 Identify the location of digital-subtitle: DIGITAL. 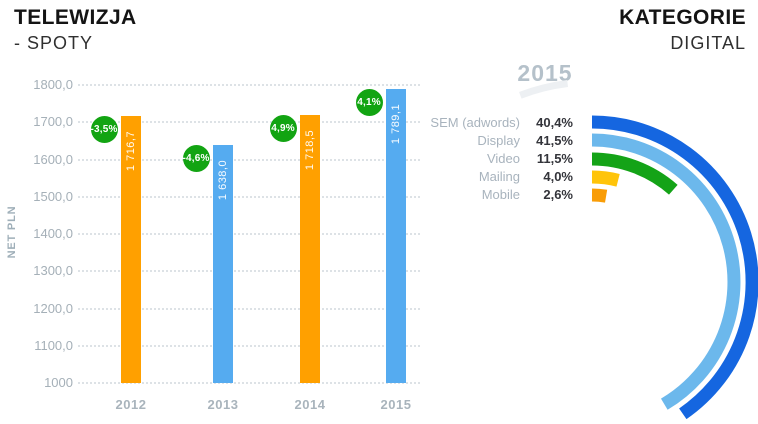
(708, 43).